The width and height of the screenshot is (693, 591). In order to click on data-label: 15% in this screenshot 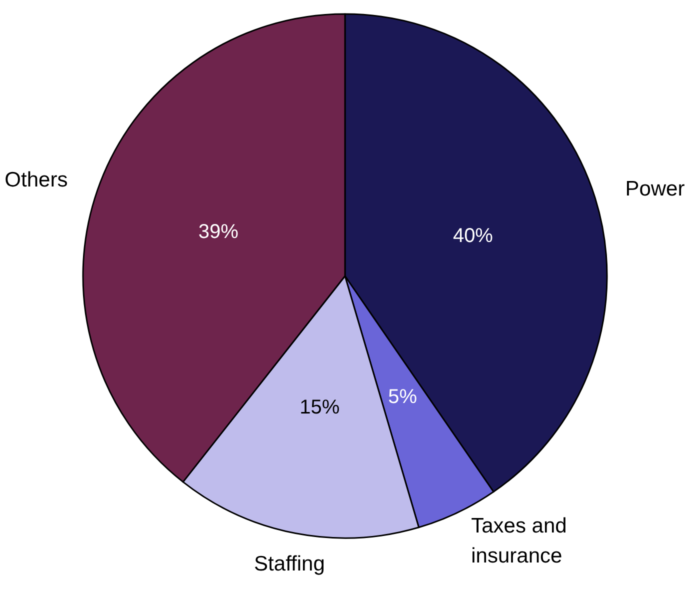, I will do `click(320, 407)`.